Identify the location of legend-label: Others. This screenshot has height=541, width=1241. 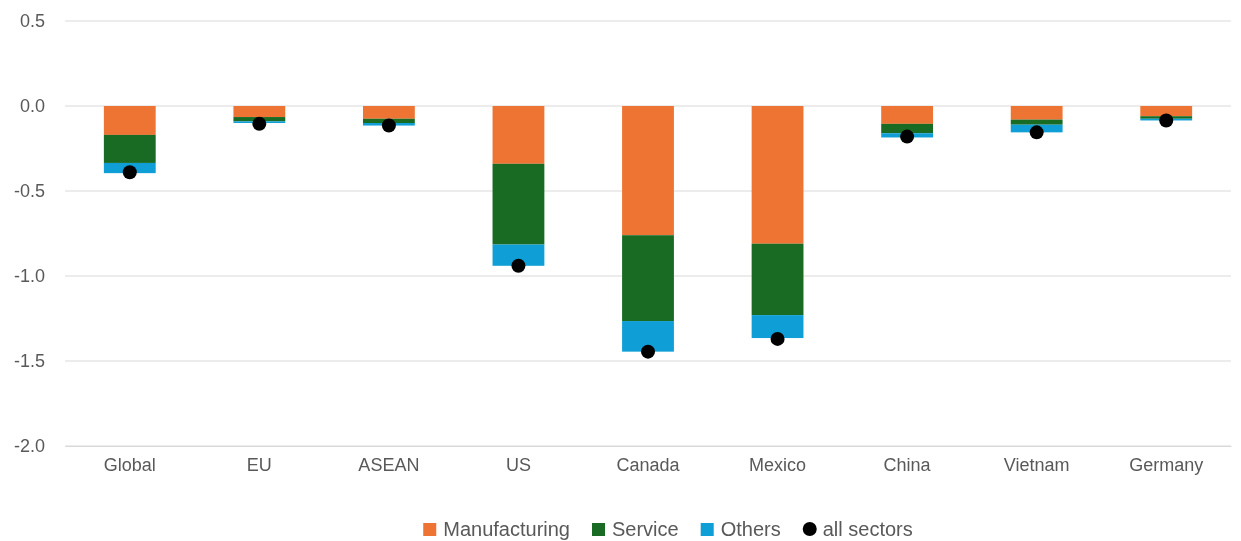
(750, 529).